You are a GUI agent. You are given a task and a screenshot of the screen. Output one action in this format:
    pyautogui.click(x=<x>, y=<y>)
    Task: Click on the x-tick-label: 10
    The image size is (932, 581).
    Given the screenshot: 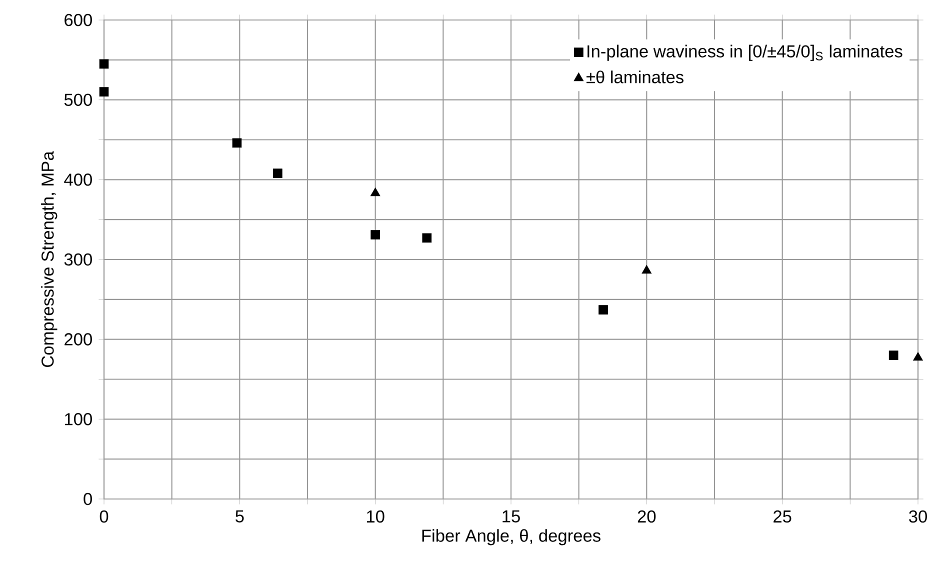 What is the action you would take?
    pyautogui.click(x=375, y=516)
    